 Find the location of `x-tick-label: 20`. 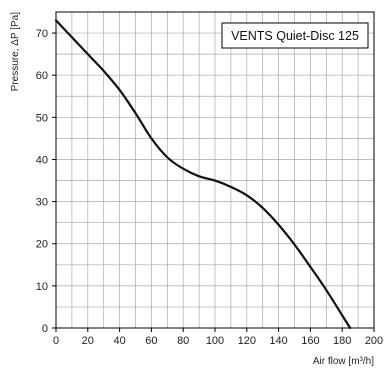

x-tick-label: 20 is located at coordinates (88, 341).